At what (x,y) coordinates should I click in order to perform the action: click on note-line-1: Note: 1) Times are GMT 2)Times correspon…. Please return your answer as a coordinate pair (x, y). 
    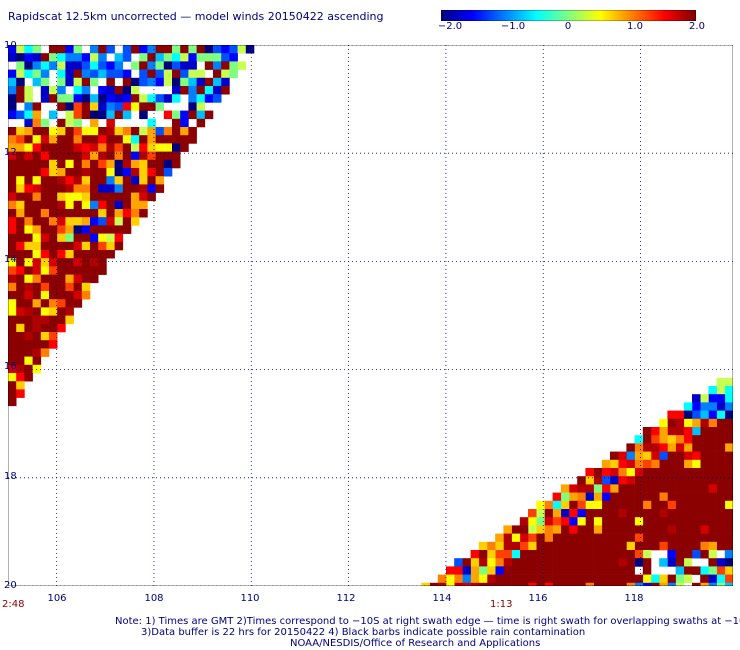
    Looking at the image, I should click on (427, 621).